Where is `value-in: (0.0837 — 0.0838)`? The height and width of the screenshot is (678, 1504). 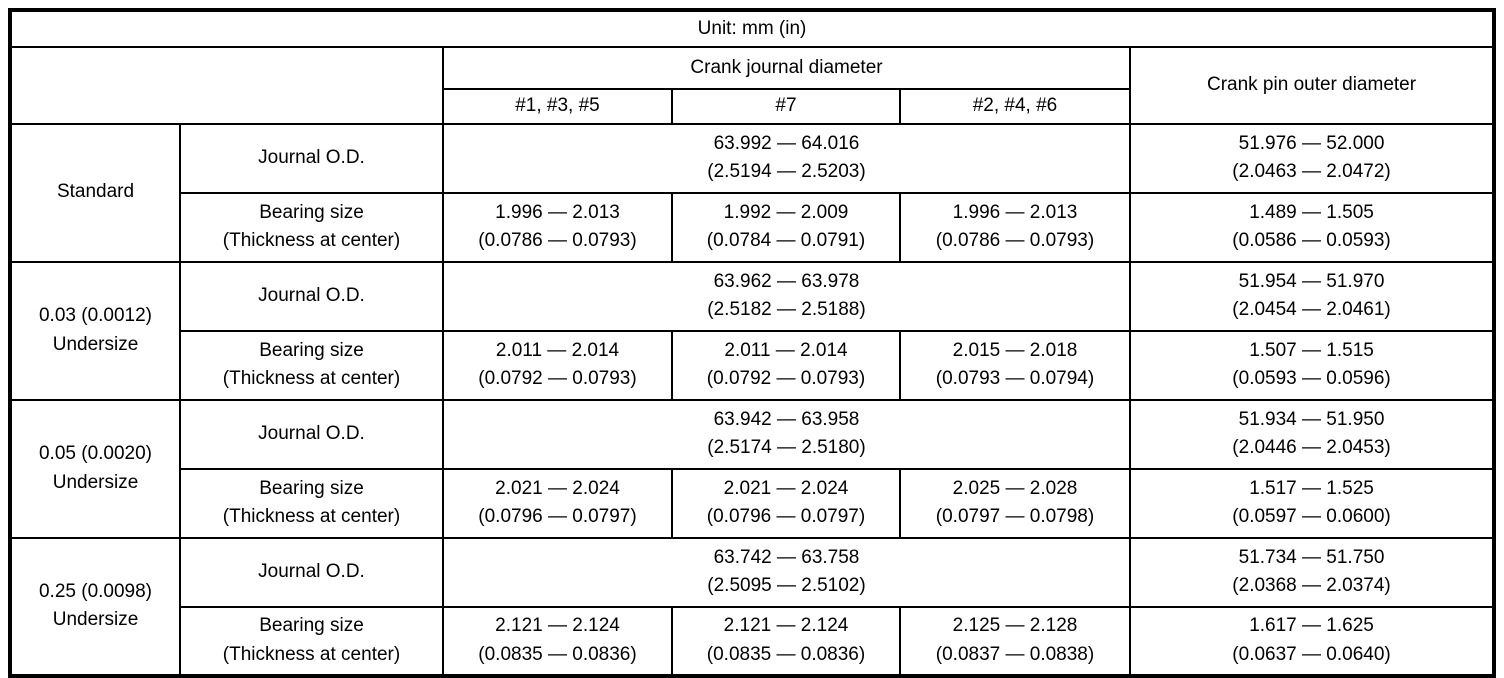 value-in: (0.0837 — 0.0838) is located at coordinates (1015, 654).